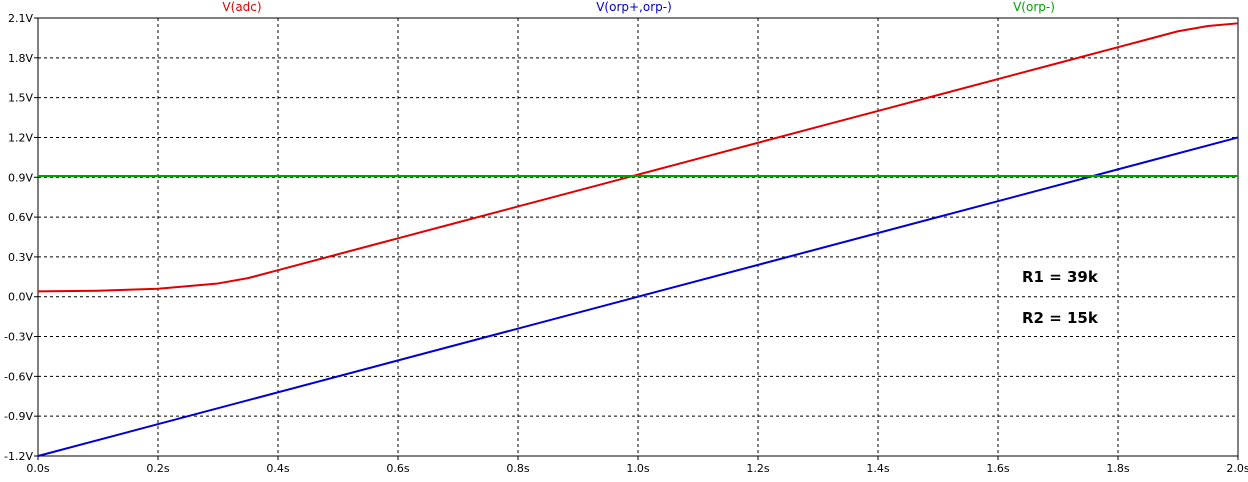 This screenshot has width=1248, height=482. Describe the element at coordinates (20, 58) in the screenshot. I see `y-tick-label: 1.8V` at that location.